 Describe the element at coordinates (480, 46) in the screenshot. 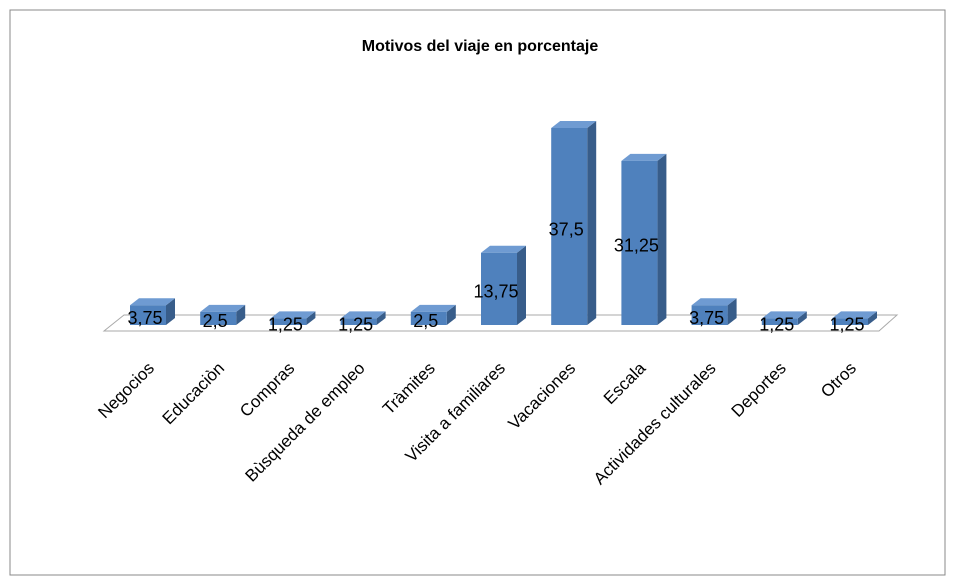

I see `chart-title: Motivos del viaje en porcentaje` at that location.